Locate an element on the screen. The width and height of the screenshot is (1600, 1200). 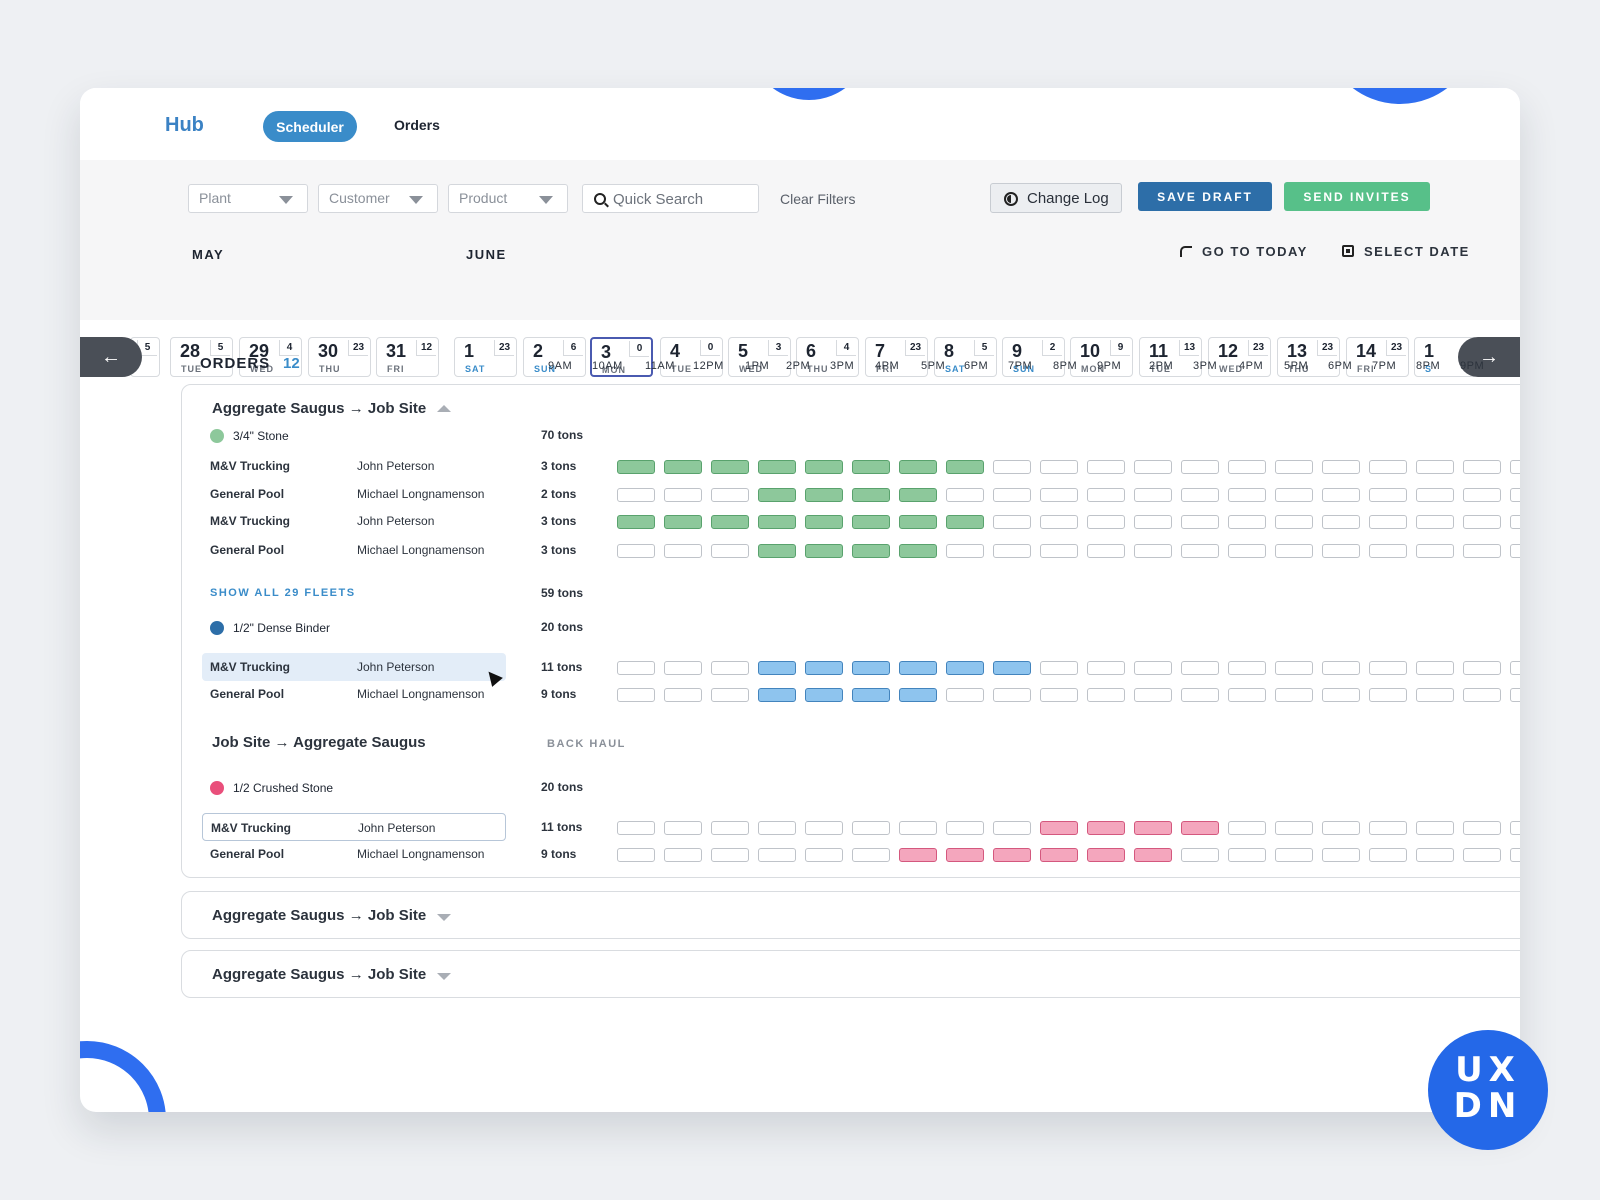
send-invites-button: SEND INVITES is located at coordinates (1357, 196).